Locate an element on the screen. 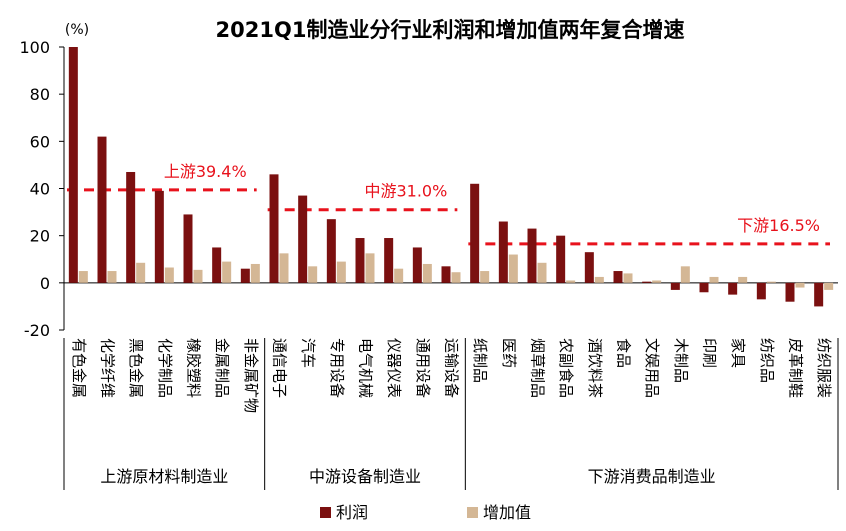 The height and width of the screenshot is (531, 846). bar-利润-家具 is located at coordinates (733, 288).